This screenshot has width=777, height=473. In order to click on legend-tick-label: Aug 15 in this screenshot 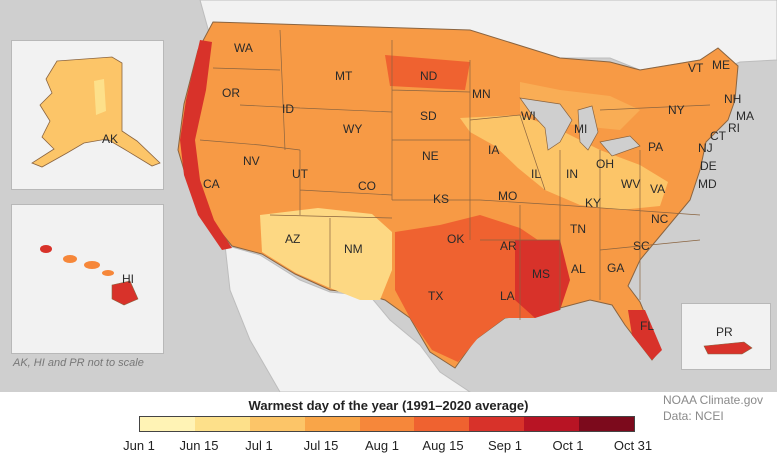, I will do `click(443, 445)`.